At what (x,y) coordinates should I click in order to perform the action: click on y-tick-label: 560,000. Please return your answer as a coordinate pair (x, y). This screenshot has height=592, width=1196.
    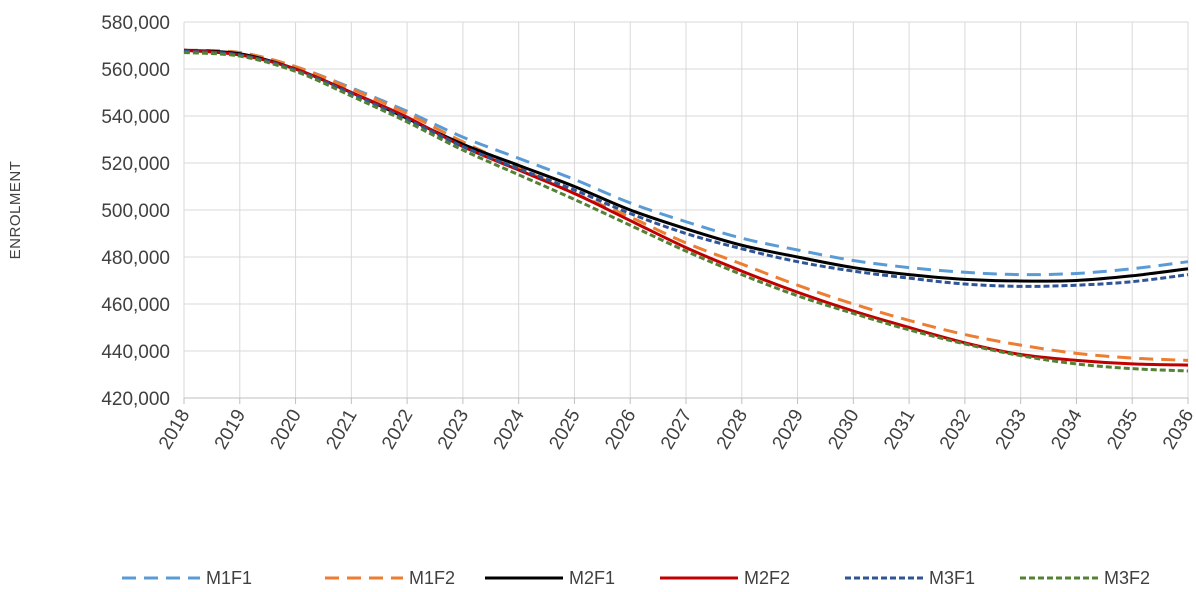
    Looking at the image, I should click on (135, 70).